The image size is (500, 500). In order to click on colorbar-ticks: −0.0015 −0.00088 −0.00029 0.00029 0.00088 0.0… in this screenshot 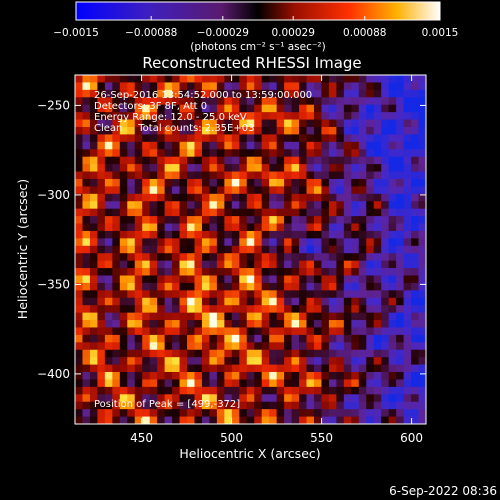, I will do `click(255, 27)`.